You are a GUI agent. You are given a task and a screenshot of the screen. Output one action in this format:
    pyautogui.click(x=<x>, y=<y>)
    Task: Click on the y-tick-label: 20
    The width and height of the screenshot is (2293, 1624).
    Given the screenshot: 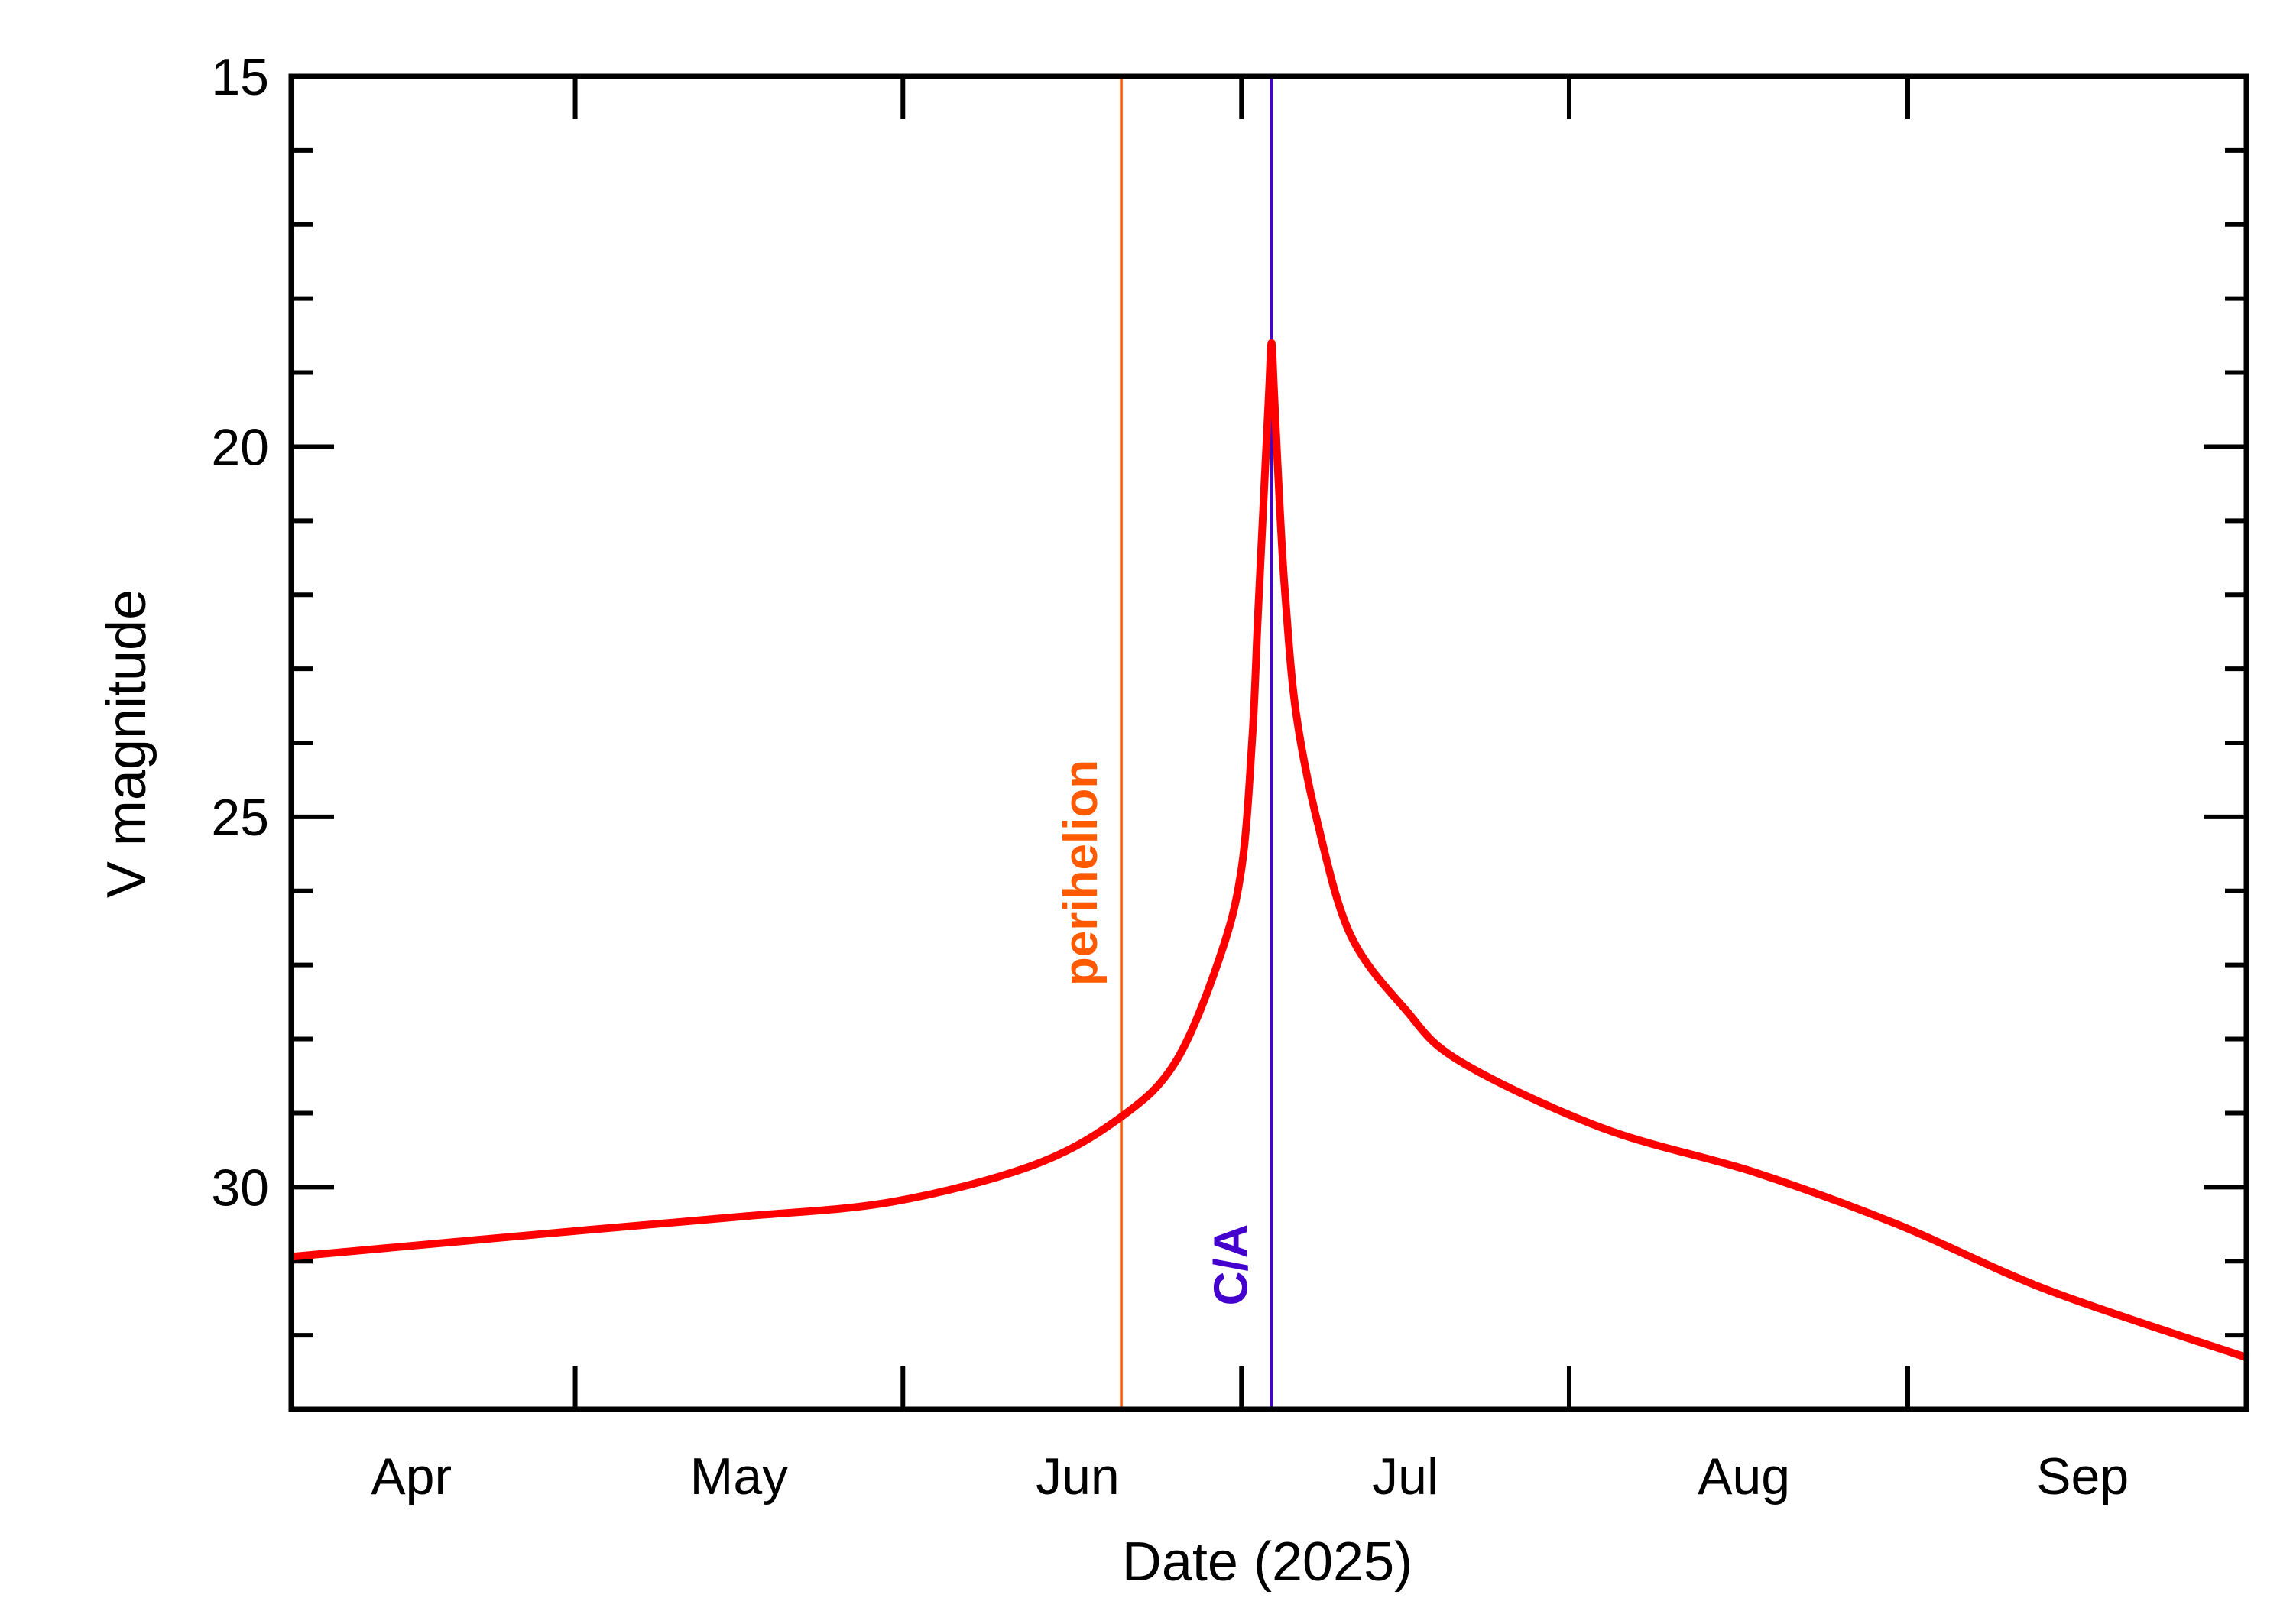 What is the action you would take?
    pyautogui.click(x=240, y=447)
    